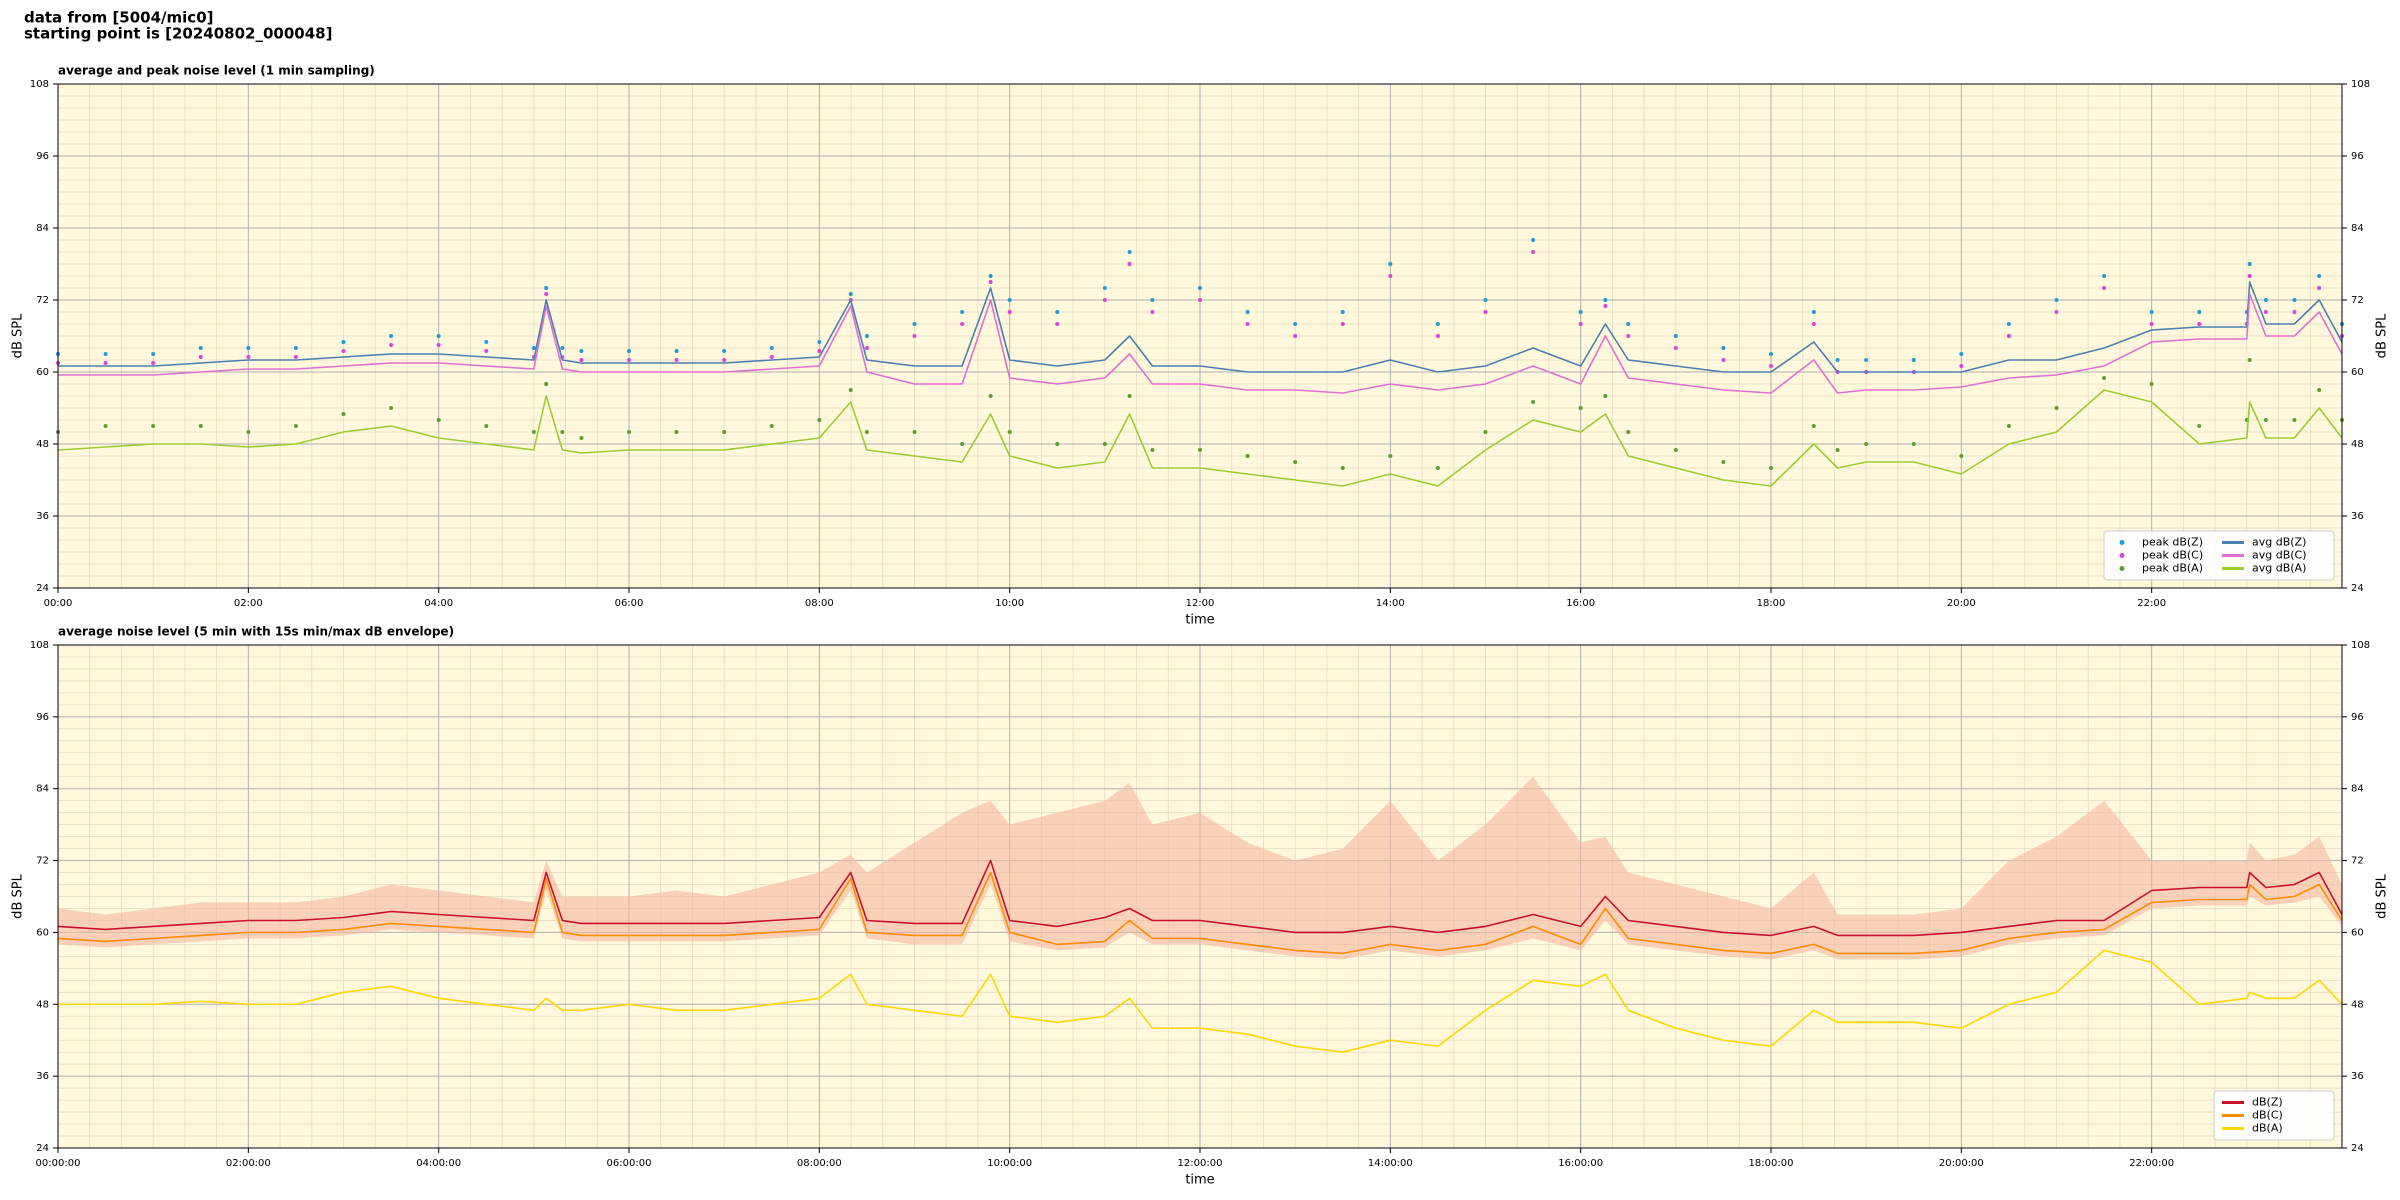  I want to click on y-tick-label-right: 72, so click(2357, 861).